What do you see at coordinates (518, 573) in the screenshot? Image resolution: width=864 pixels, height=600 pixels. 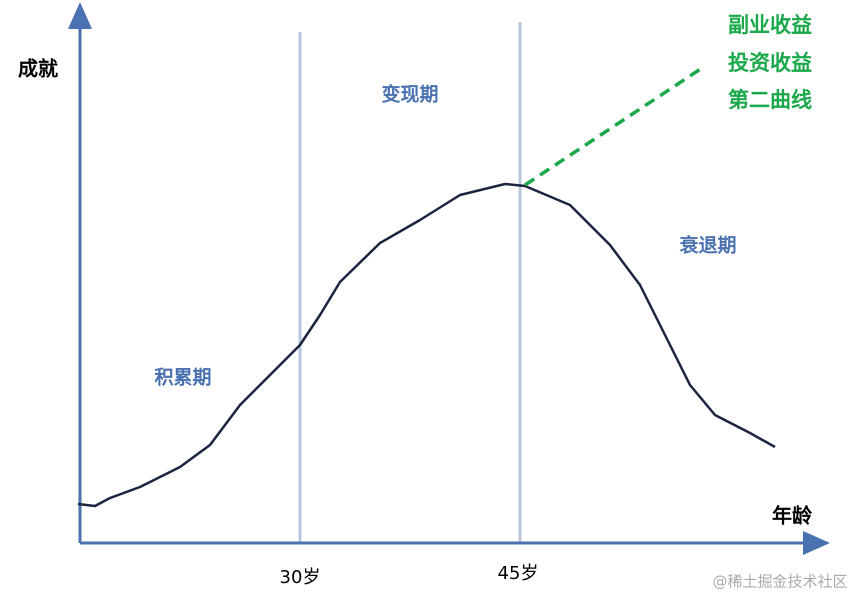 I see `age-marker: 45岁` at bounding box center [518, 573].